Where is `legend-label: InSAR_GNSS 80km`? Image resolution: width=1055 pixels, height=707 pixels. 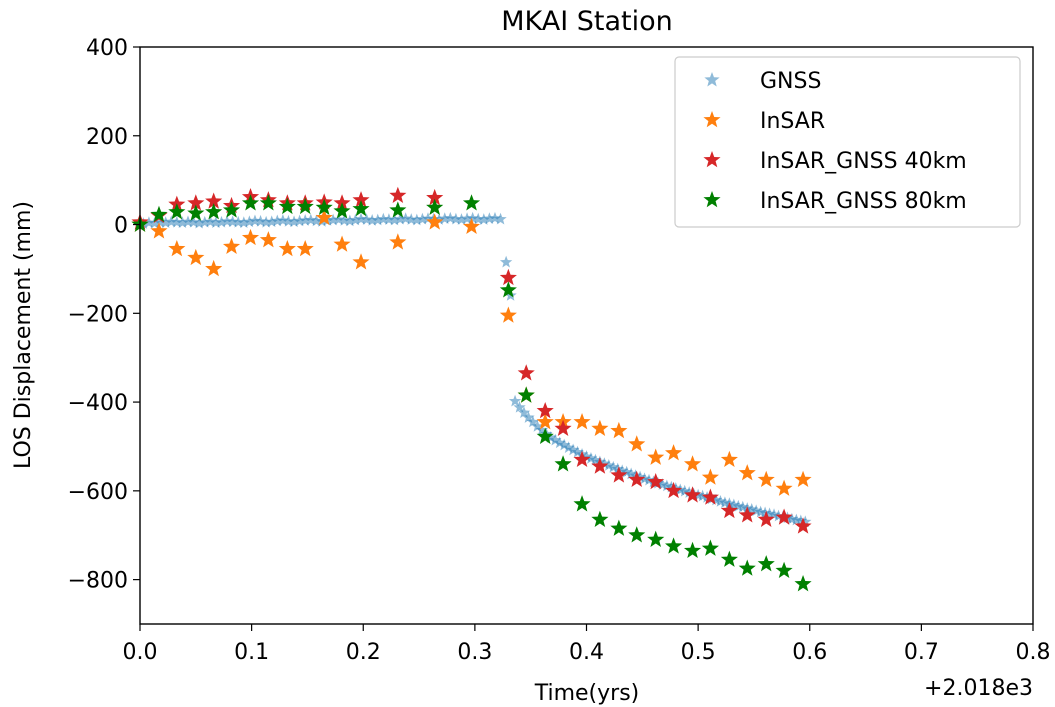
legend-label: InSAR_GNSS 80km is located at coordinates (863, 201).